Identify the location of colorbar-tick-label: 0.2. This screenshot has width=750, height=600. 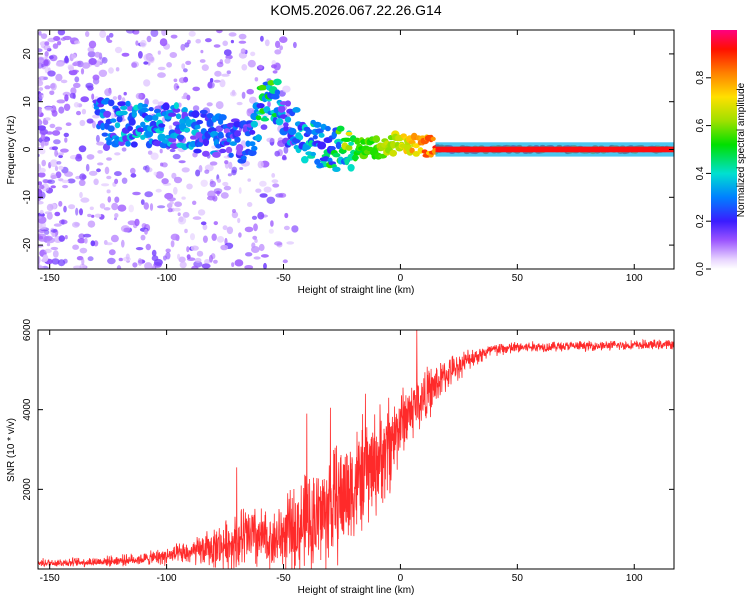
(700, 221).